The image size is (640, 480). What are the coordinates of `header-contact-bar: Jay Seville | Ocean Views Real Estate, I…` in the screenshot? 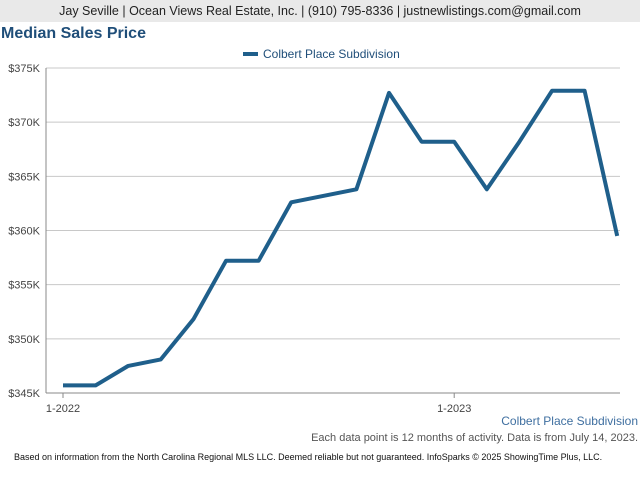 It's located at (320, 11).